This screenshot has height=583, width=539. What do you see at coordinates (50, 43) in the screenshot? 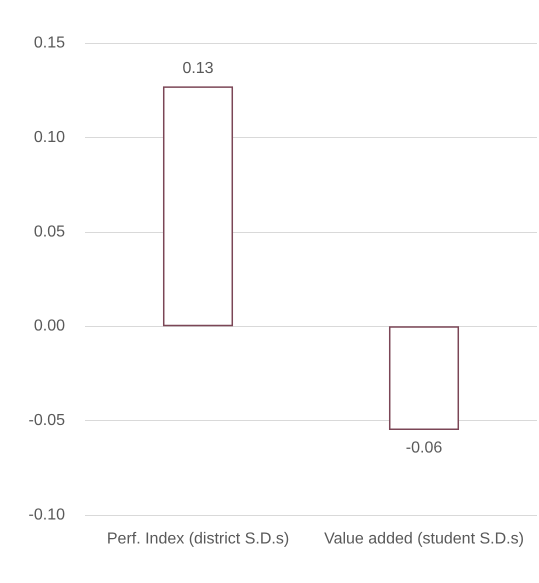
I see `y-tick-label: 0.15` at bounding box center [50, 43].